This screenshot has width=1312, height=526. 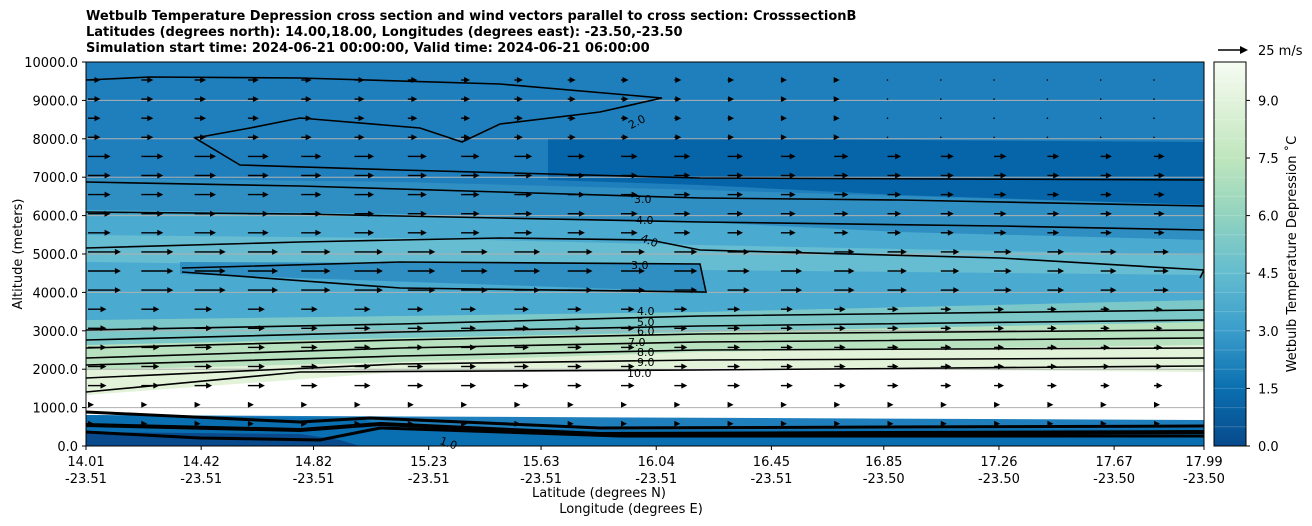 What do you see at coordinates (1204, 479) in the screenshot?
I see `x-tick-label-lon: -23.50` at bounding box center [1204, 479].